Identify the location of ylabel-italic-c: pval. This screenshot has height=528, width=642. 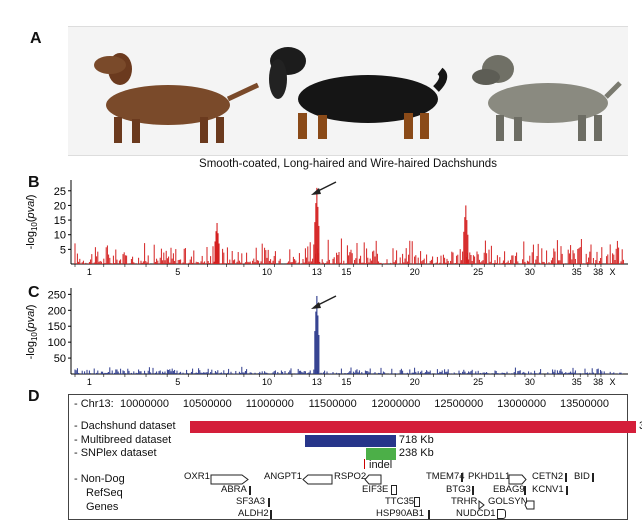
(31, 319).